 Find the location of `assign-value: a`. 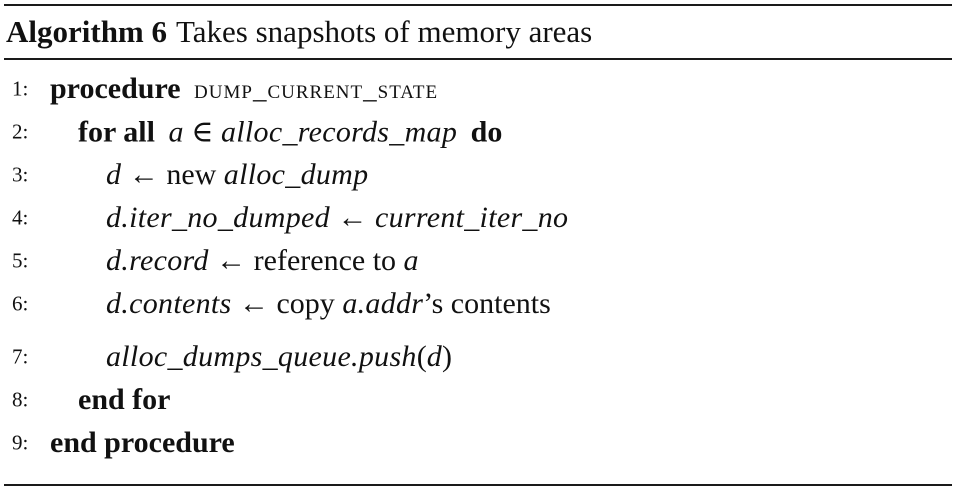

assign-value: a is located at coordinates (411, 260).